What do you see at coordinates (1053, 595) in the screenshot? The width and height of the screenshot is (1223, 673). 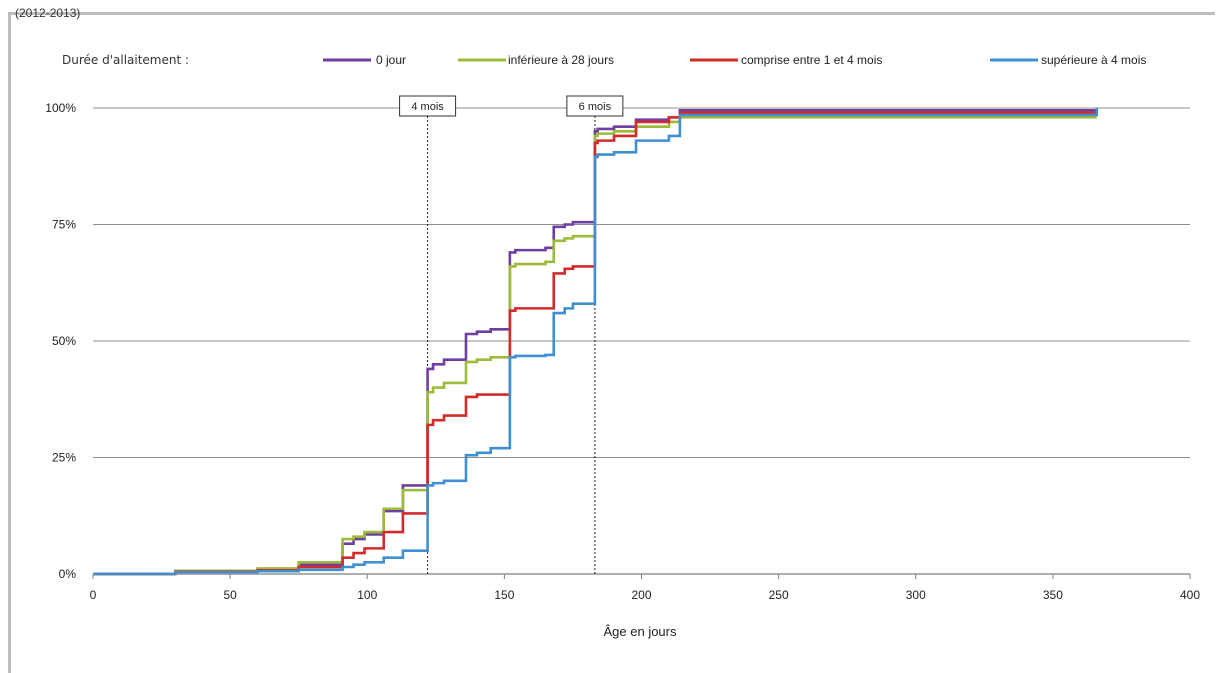 I see `x-tick-label: 350` at bounding box center [1053, 595].